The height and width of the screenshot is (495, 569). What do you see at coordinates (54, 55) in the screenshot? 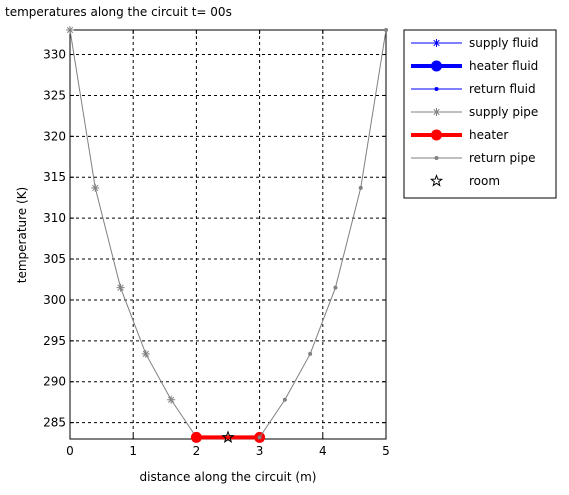
I see `y-tick-label: 330` at bounding box center [54, 55].